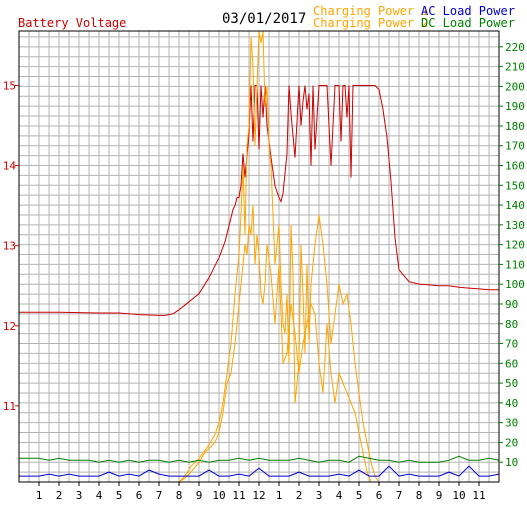  What do you see at coordinates (515, 185) in the screenshot?
I see `y-right-tick-label: 150` at bounding box center [515, 185].